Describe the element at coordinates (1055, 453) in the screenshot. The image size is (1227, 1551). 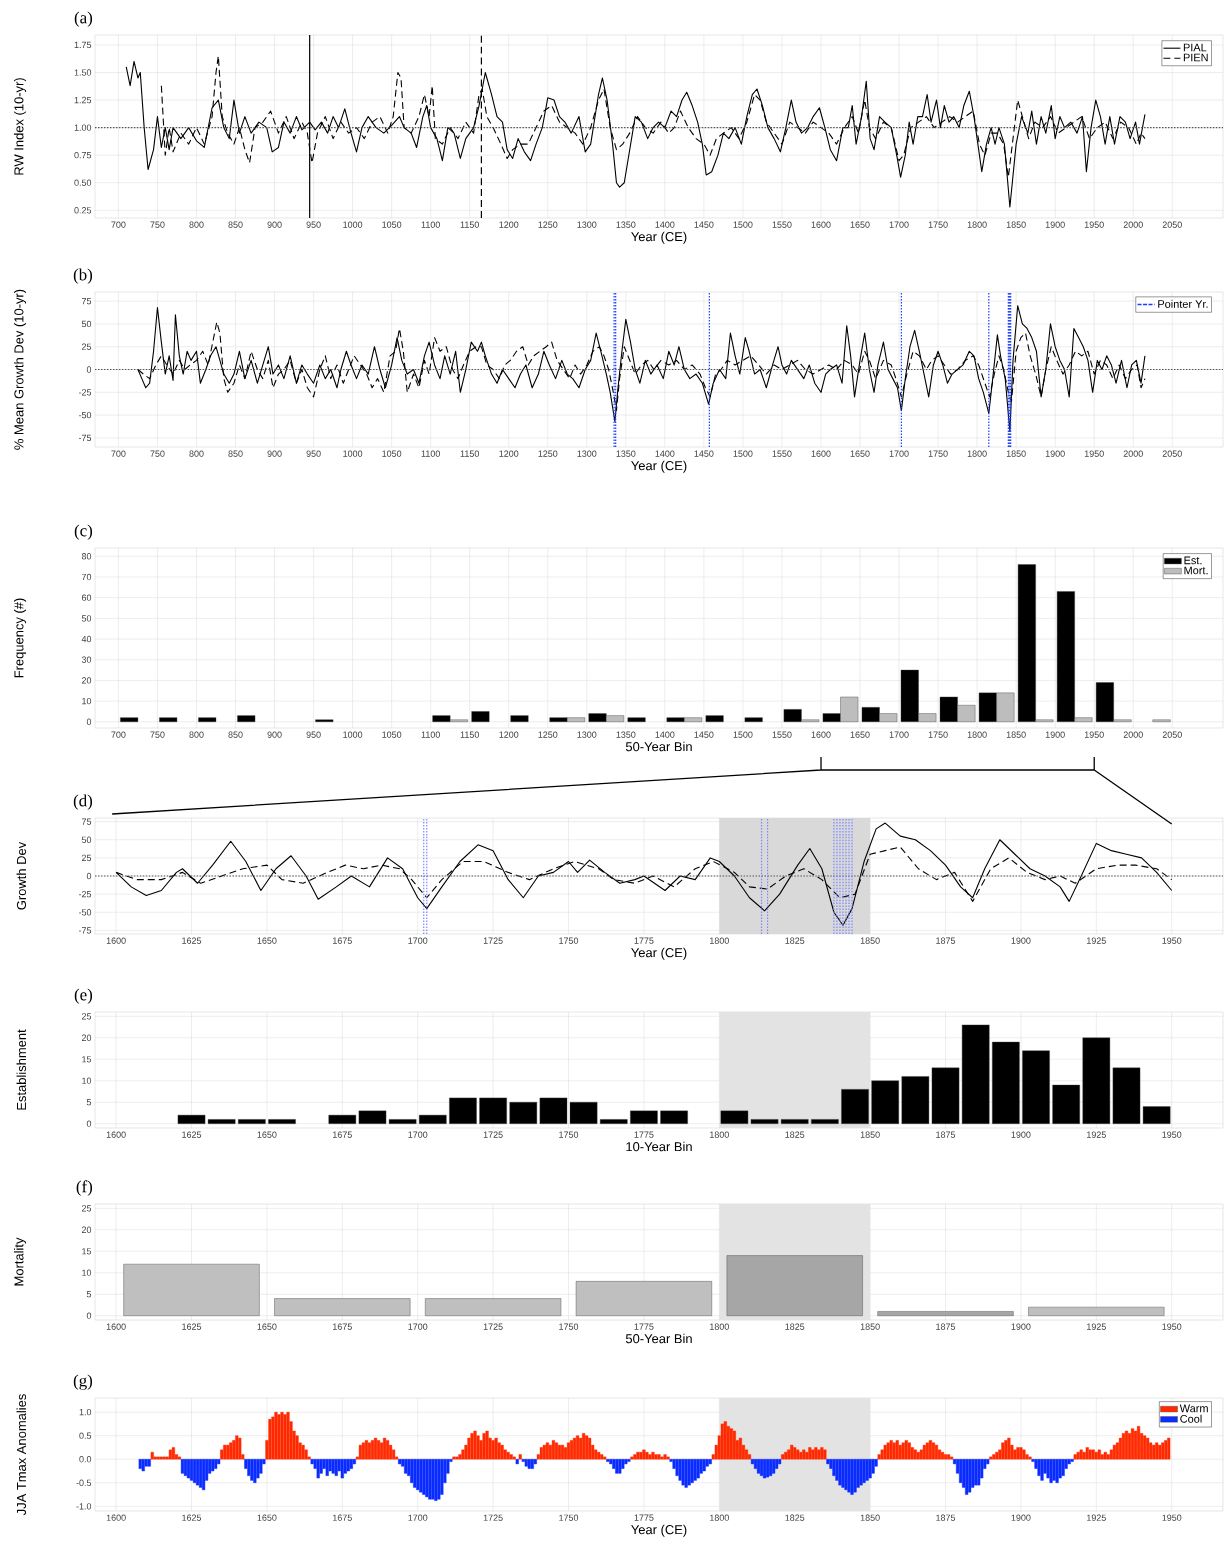
I see `x-tick-label: 1900` at that location.